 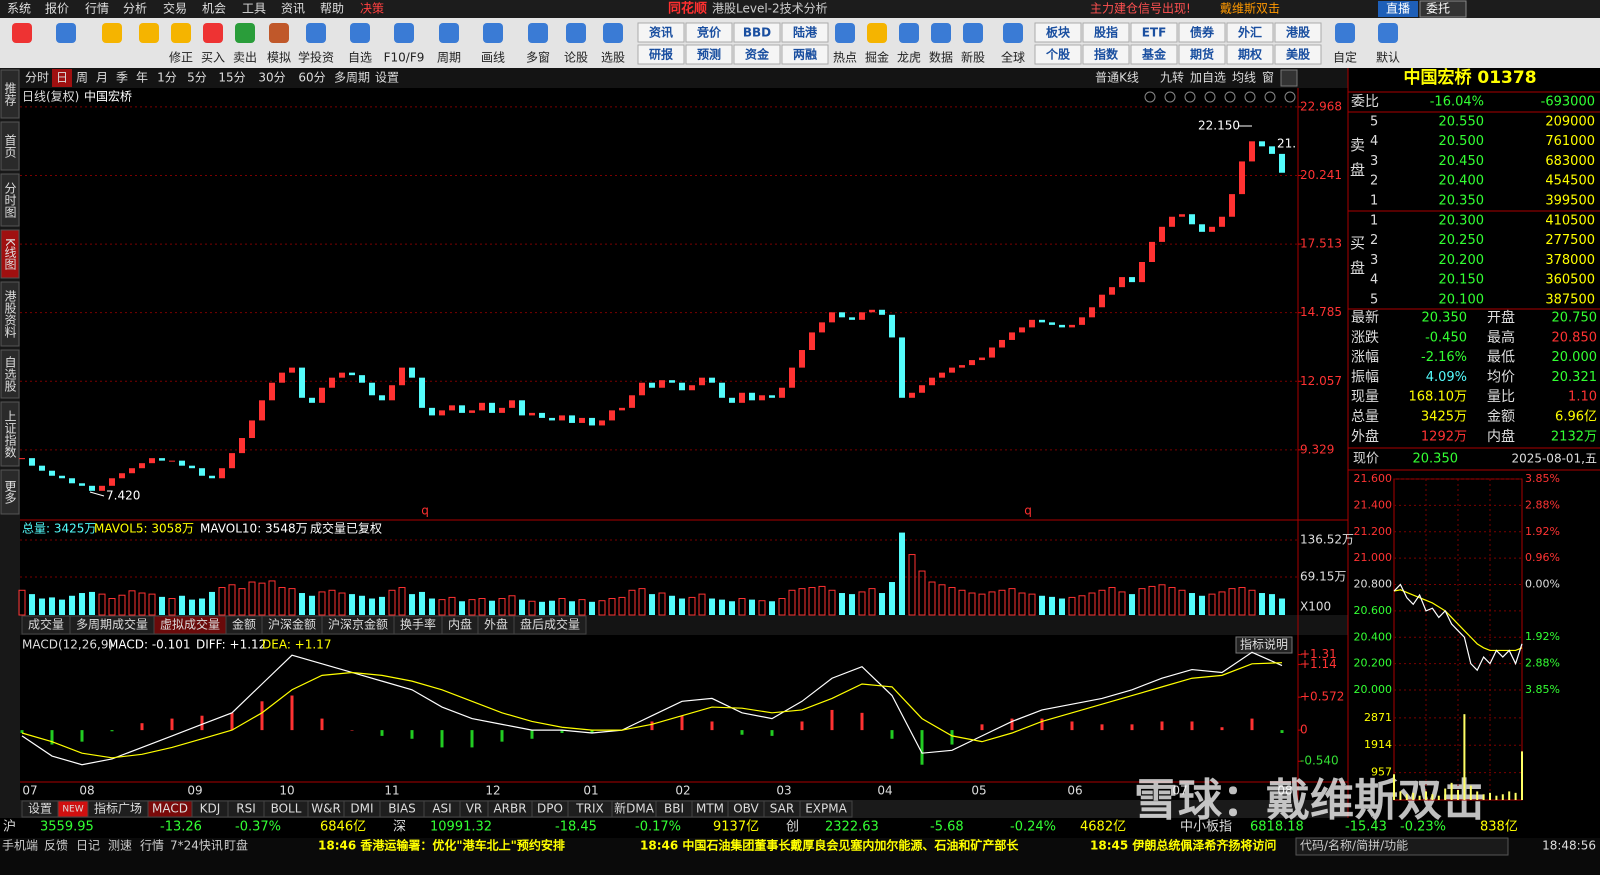 I want to click on tool-button: 掘金, so click(x=877, y=57).